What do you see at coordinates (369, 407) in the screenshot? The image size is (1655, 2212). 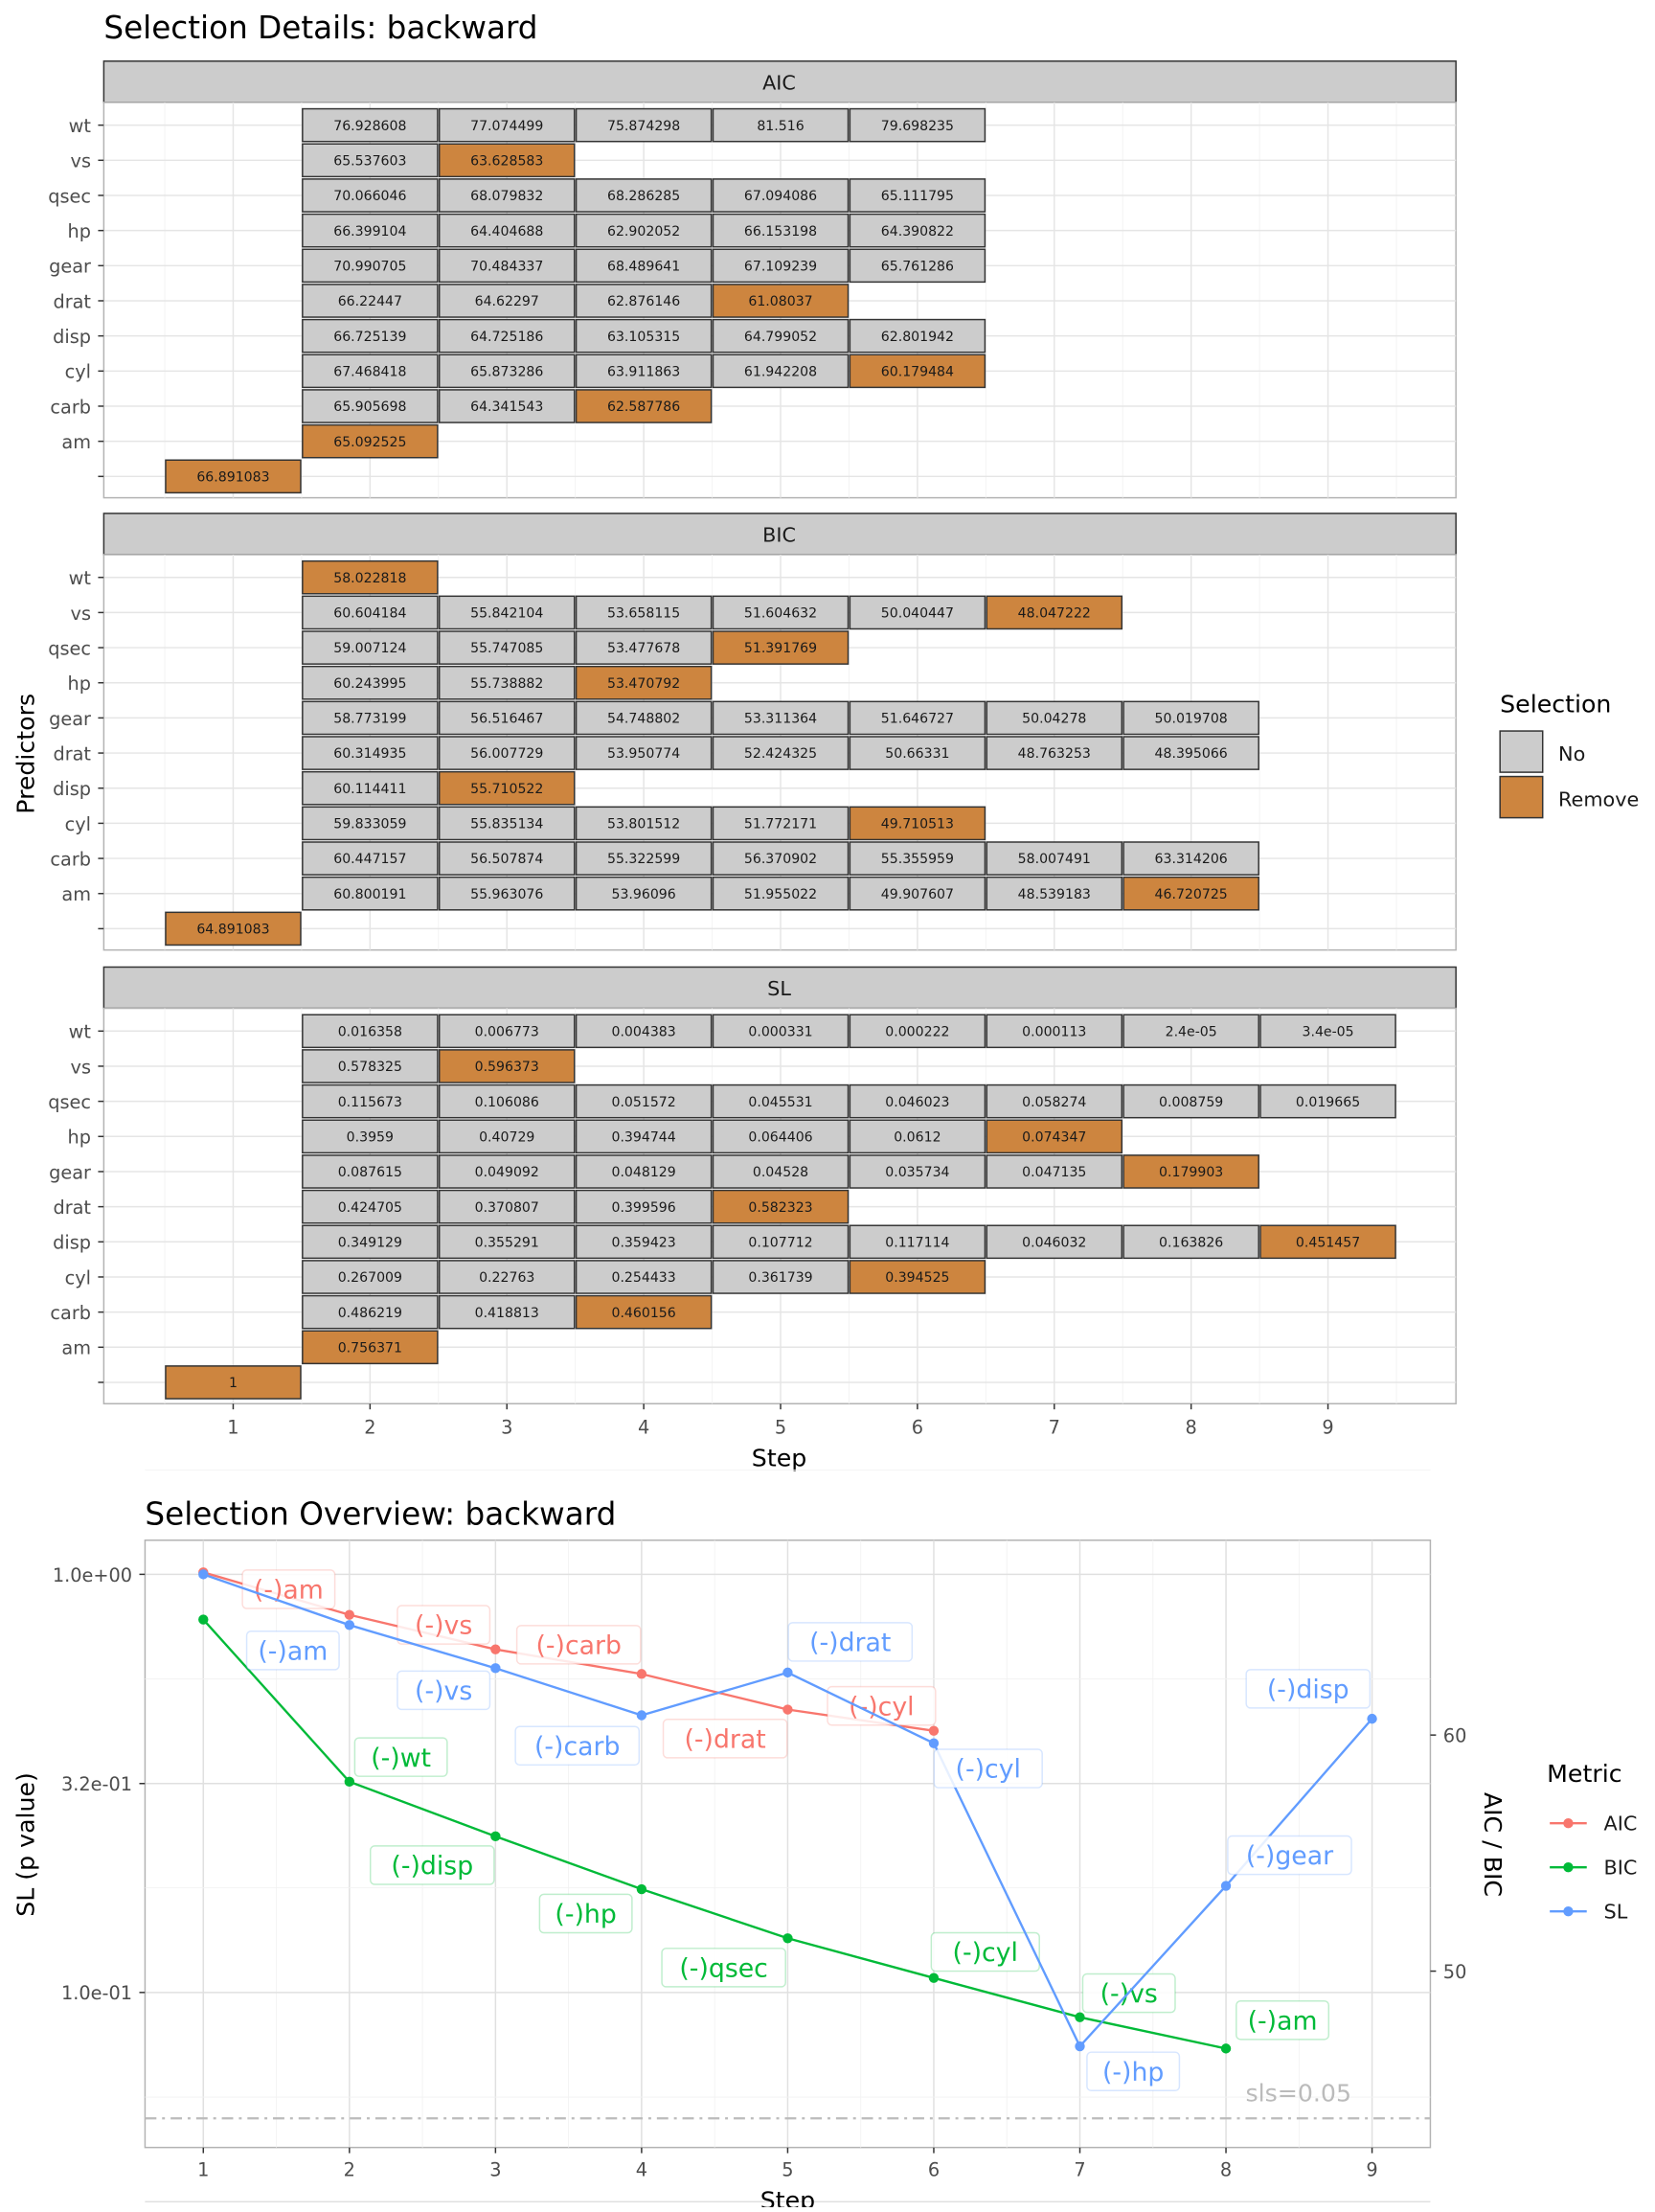 I see `tile-value: 65.905698` at bounding box center [369, 407].